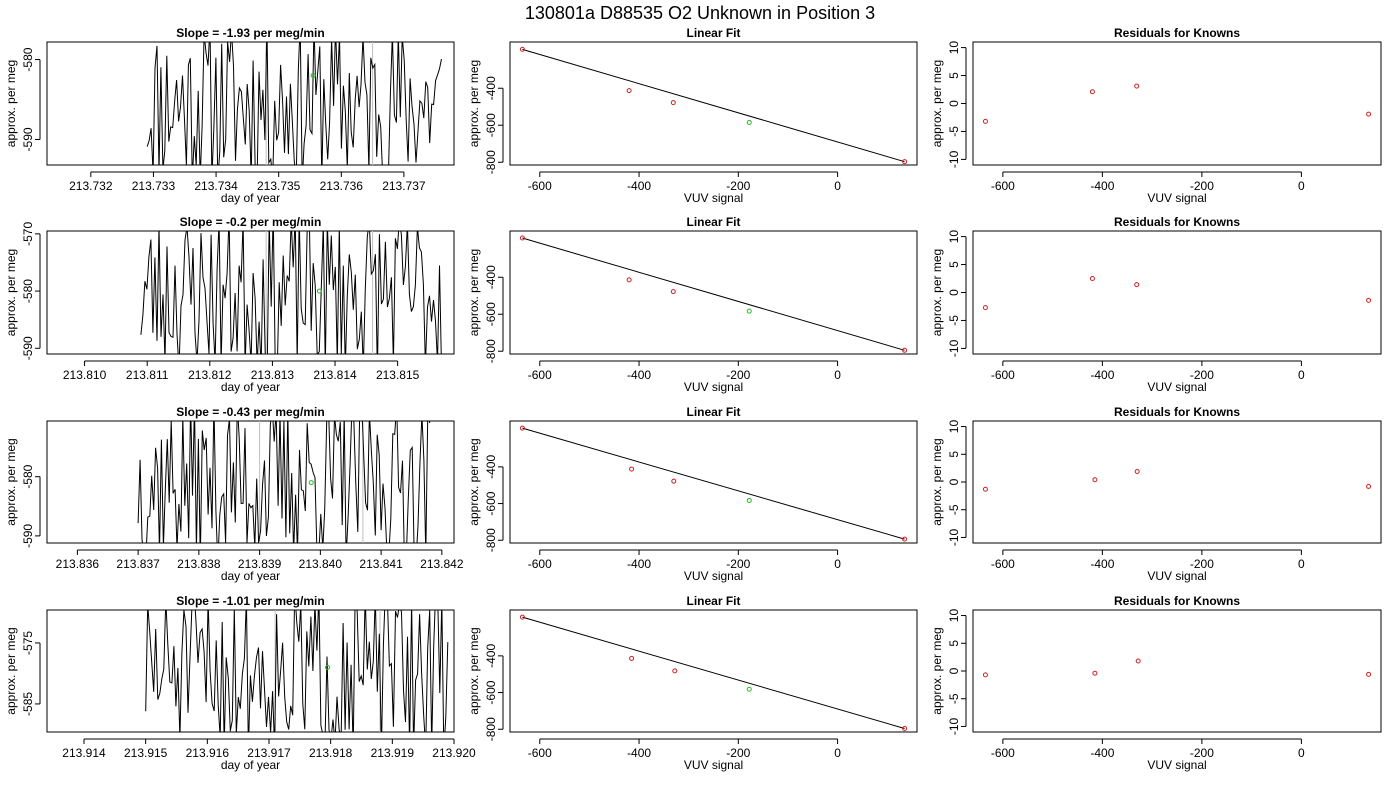  I want to click on x-tick-label: 213.814, so click(335, 375).